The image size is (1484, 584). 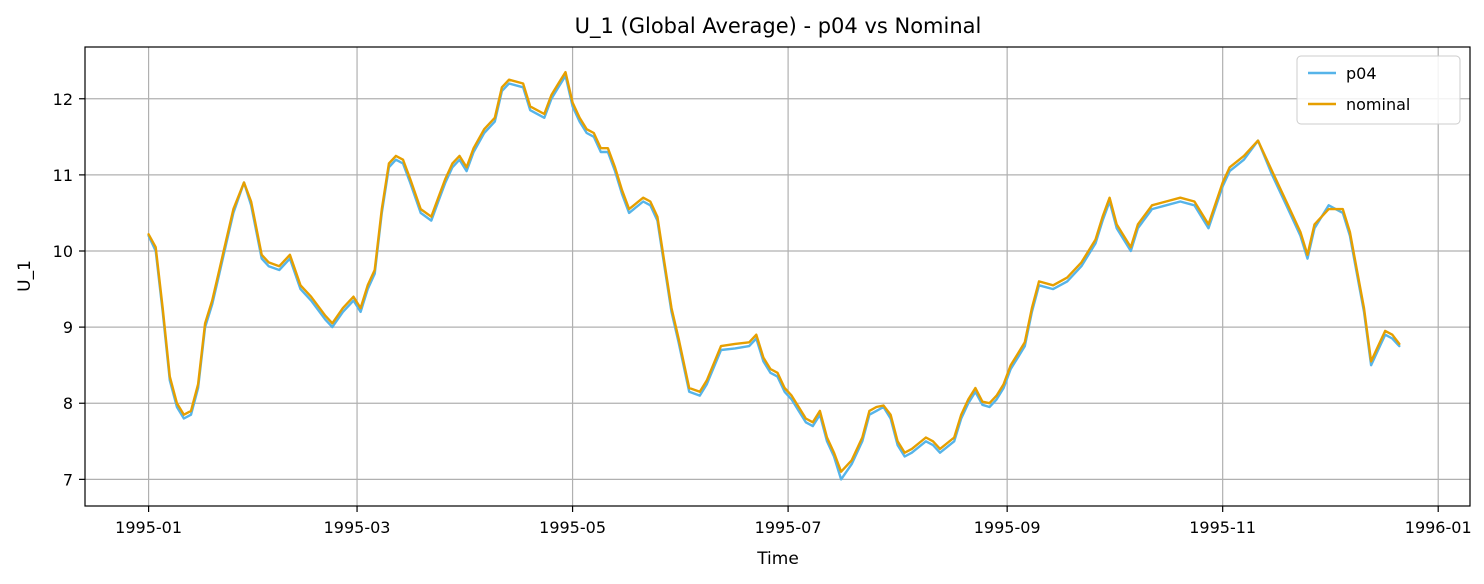 I want to click on y-tick-label: 7, so click(x=68, y=479).